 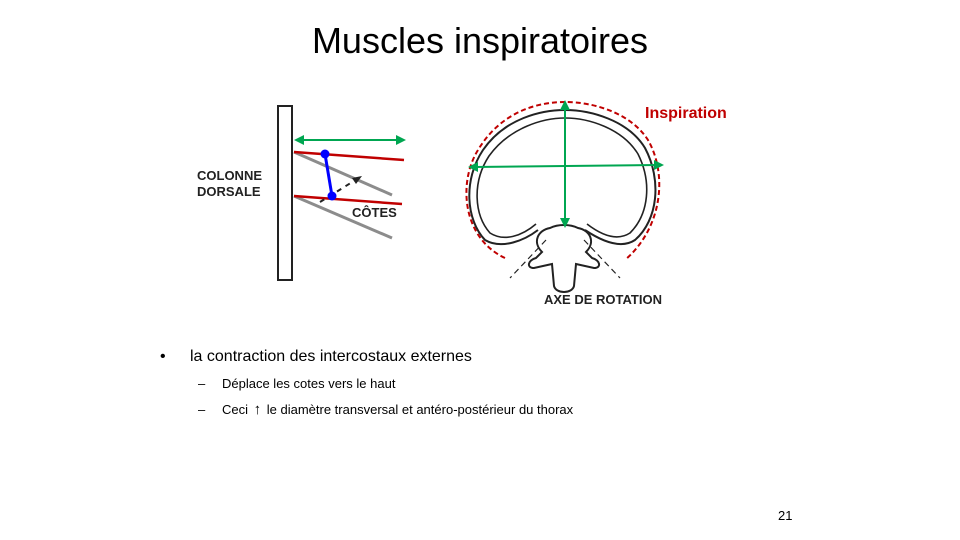 I want to click on spine-ribs-figure: COLONNE DORSALE CÔTES, so click(x=301, y=193).